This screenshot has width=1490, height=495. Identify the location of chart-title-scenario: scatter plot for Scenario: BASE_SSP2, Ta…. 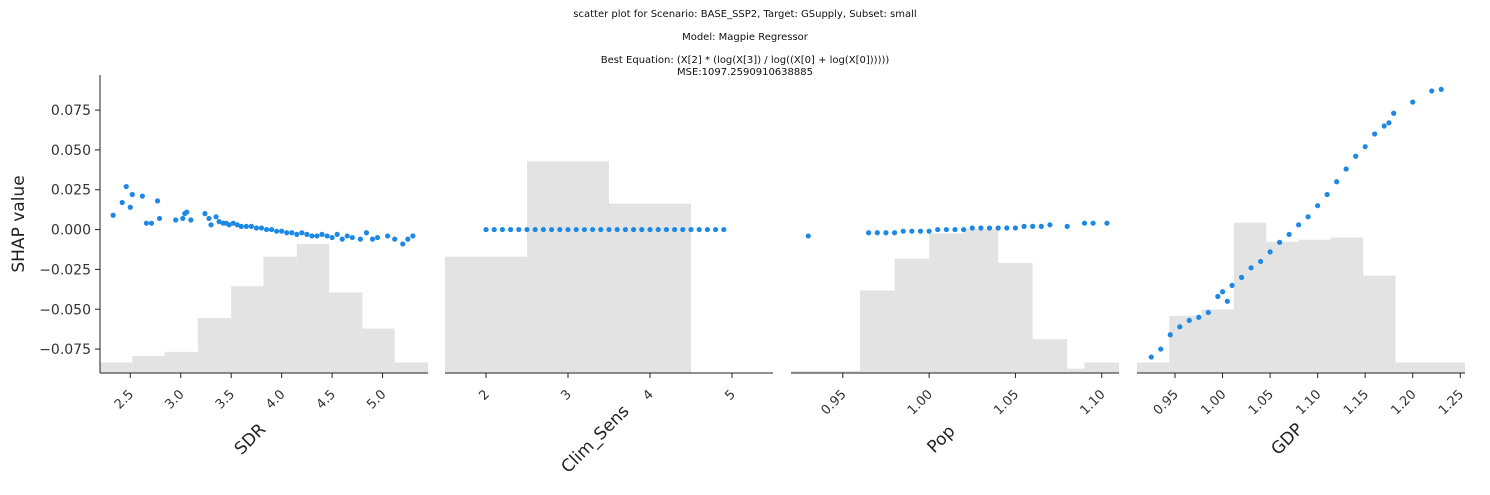
(745, 14).